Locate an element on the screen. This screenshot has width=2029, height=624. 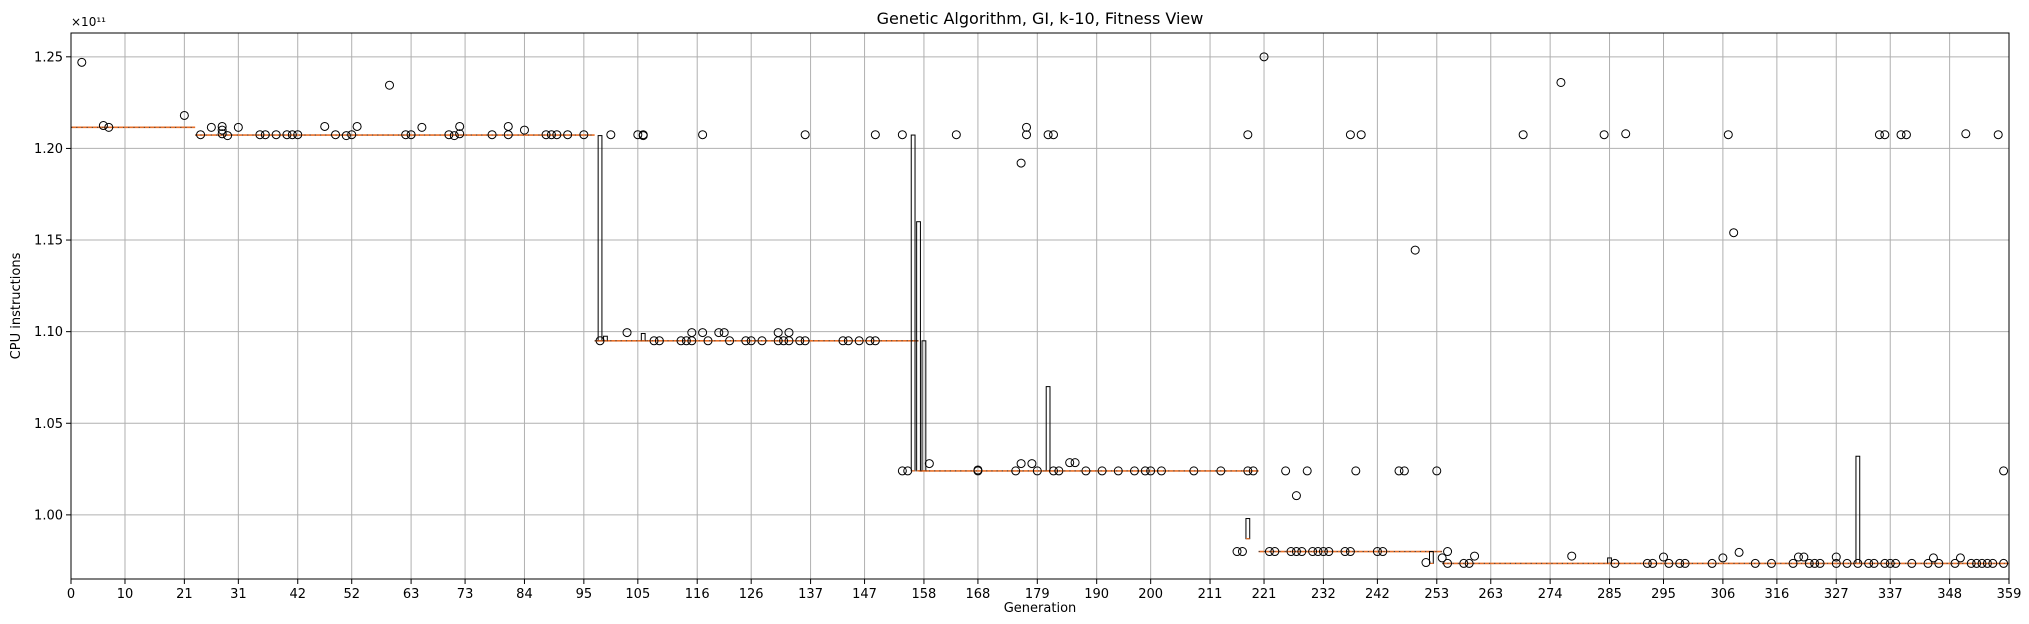
x-tick-label: 232 is located at coordinates (1323, 594).